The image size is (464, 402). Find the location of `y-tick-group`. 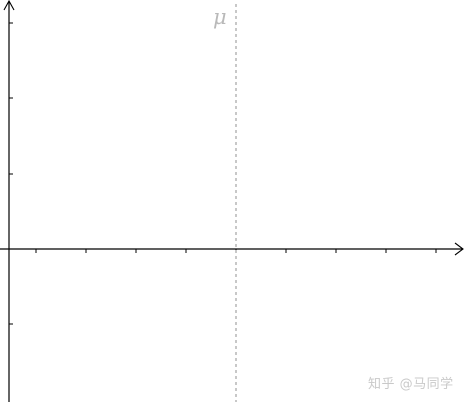

y-tick-group is located at coordinates (11, 173).